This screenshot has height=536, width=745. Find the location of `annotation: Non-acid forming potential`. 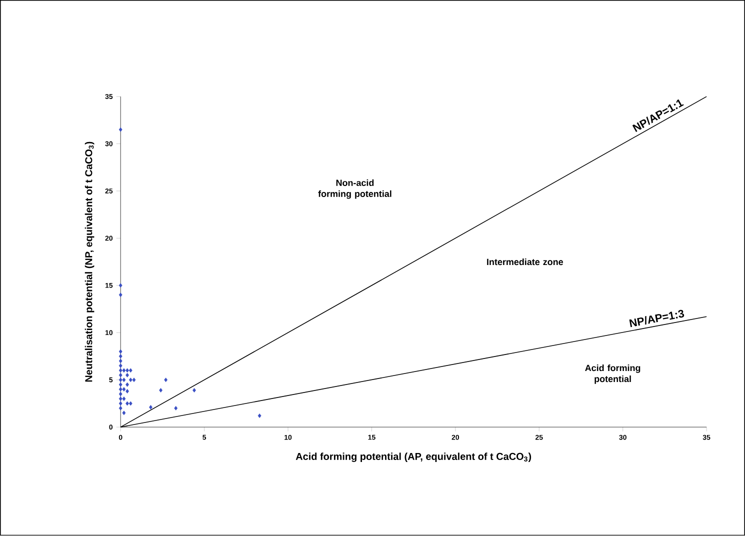

annotation: Non-acid forming potential is located at coordinates (355, 189).